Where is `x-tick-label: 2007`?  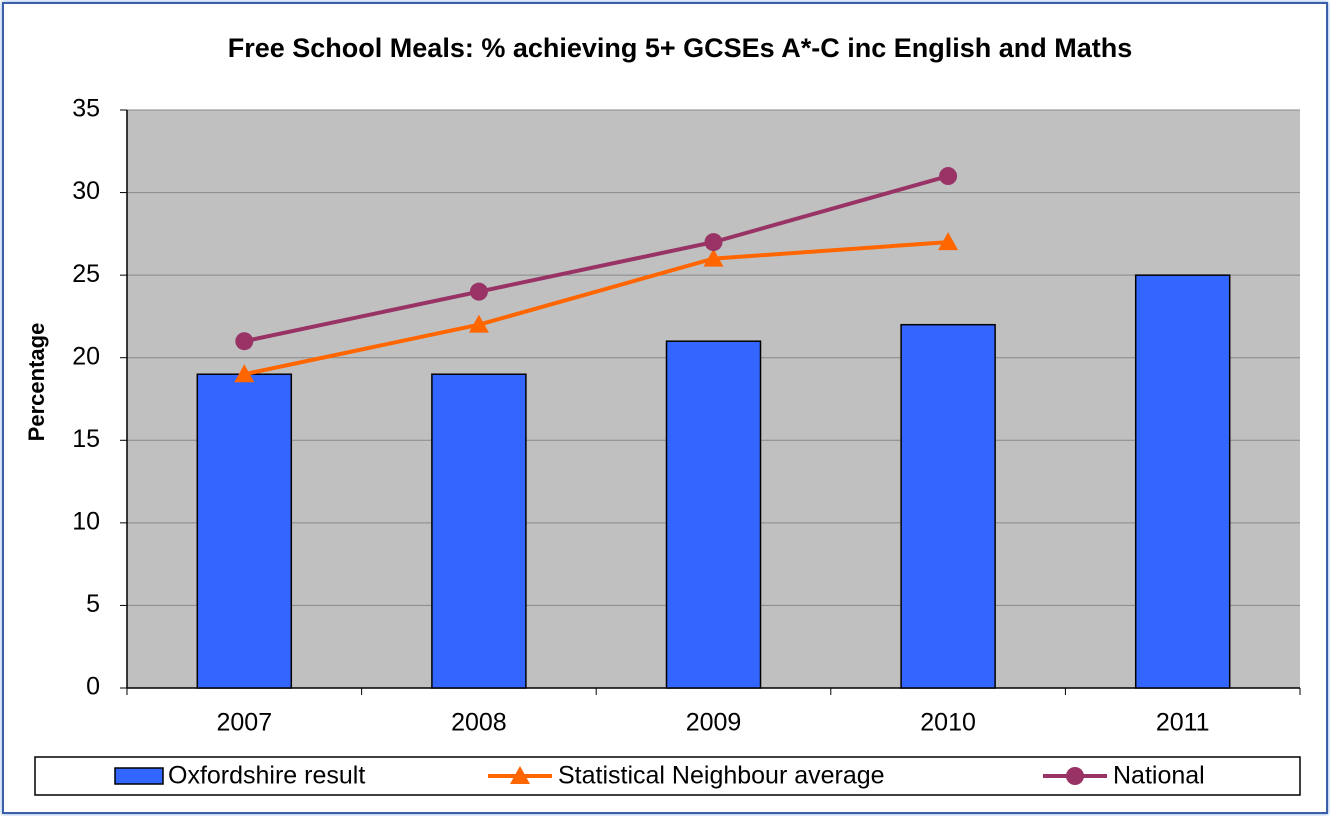 x-tick-label: 2007 is located at coordinates (244, 723).